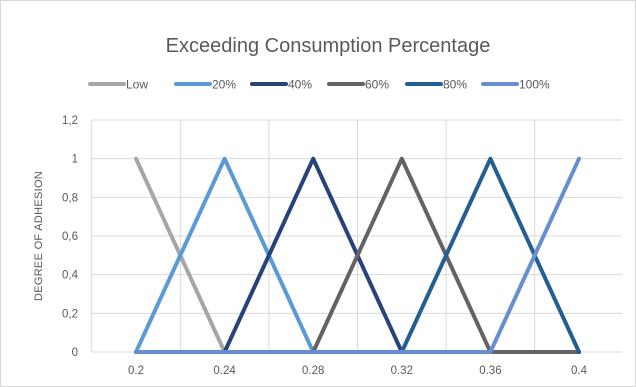  Describe the element at coordinates (358, 371) in the screenshot. I see `x-axis-ticks: 0.2 0.24 0.28 0.32 0.36 0.4` at that location.